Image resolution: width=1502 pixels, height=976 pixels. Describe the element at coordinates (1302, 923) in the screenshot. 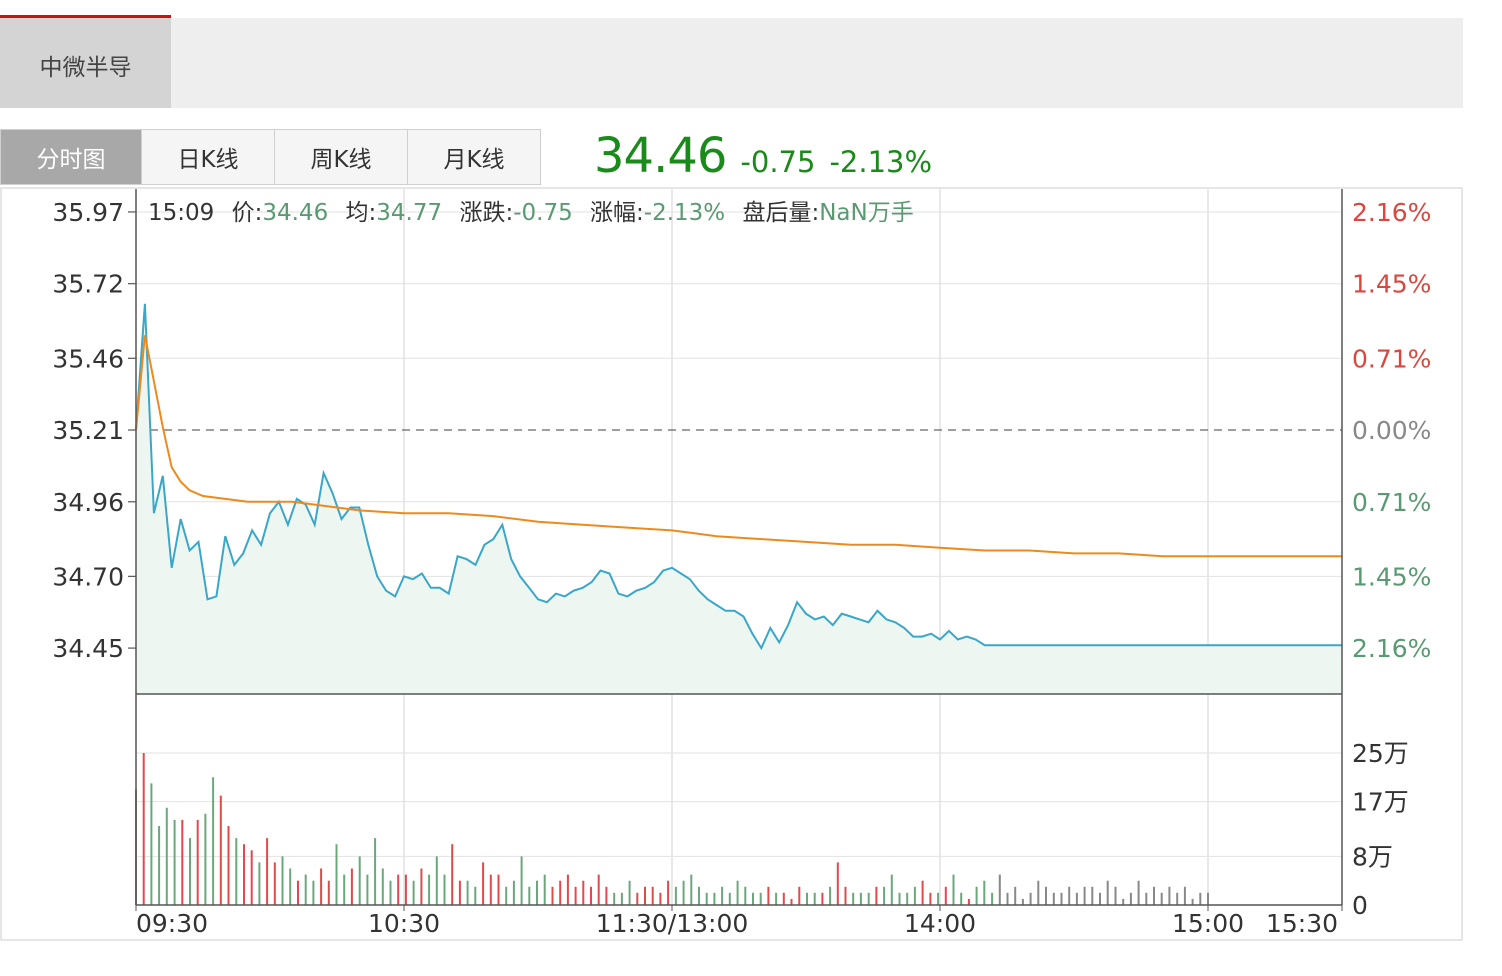

I see `time-tick-label: 15:30` at that location.